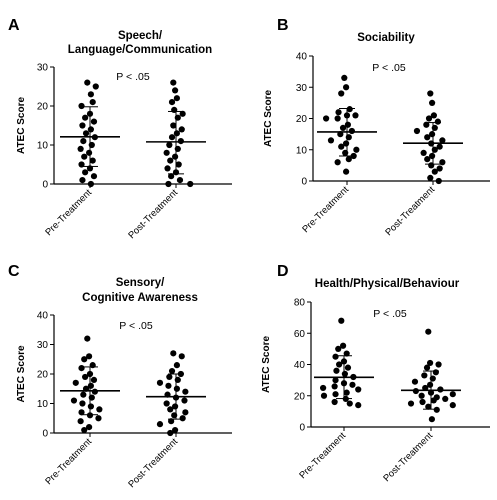  What do you see at coordinates (140, 283) in the screenshot?
I see `panel-title: Sensory/` at bounding box center [140, 283].